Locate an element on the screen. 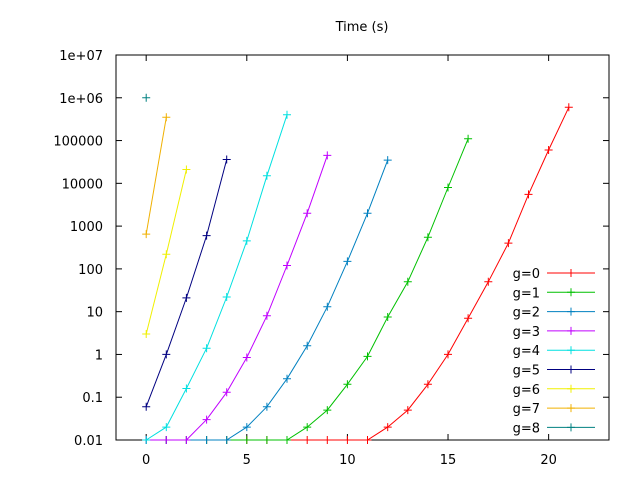  legend-label: g=6 is located at coordinates (526, 390).